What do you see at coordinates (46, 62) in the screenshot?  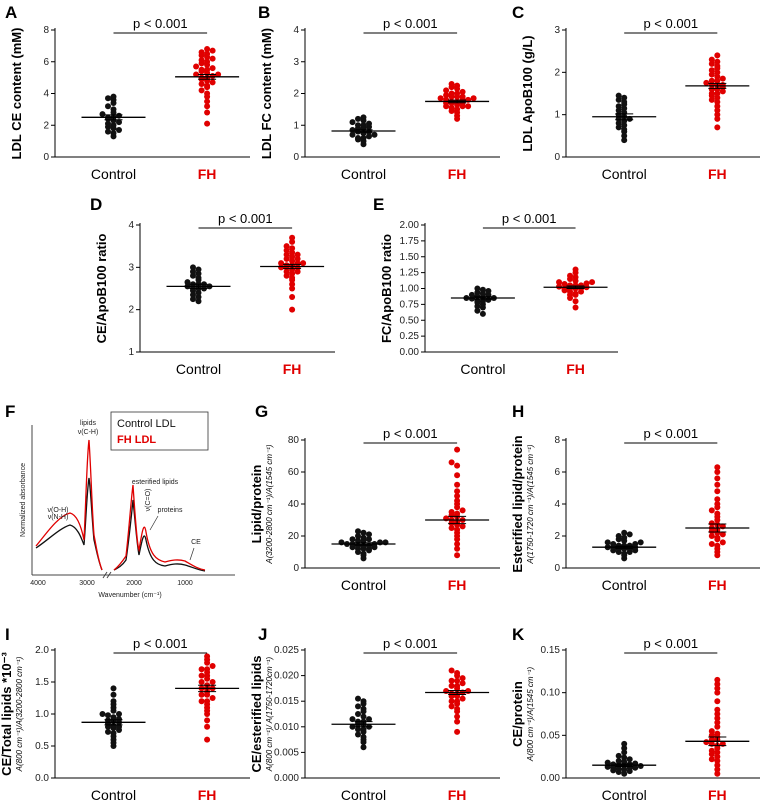 I see `y-tick-label: 6` at bounding box center [46, 62].